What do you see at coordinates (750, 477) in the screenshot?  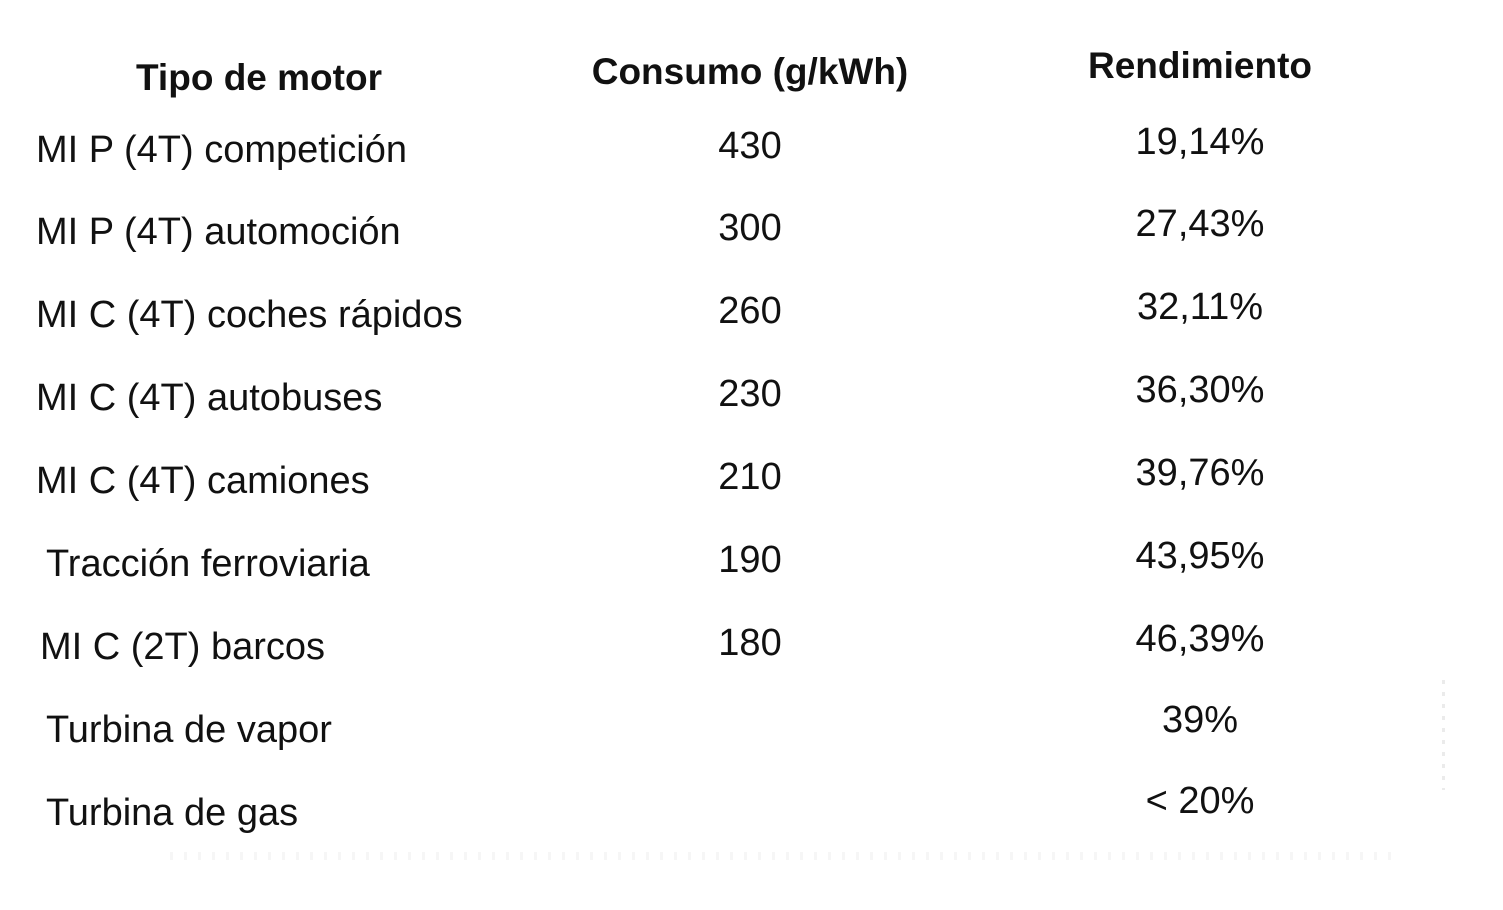 I see `cell-consumo: 210` at bounding box center [750, 477].